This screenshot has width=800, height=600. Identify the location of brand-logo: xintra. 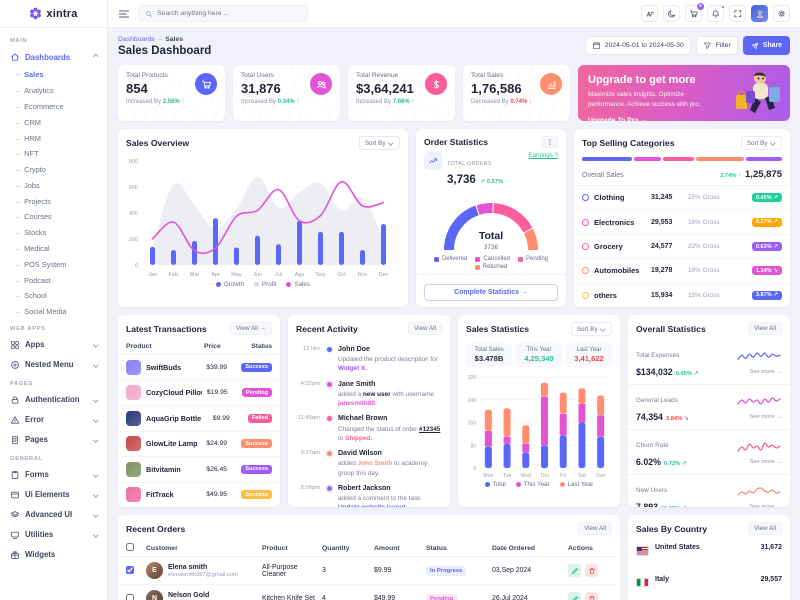
(53, 14).